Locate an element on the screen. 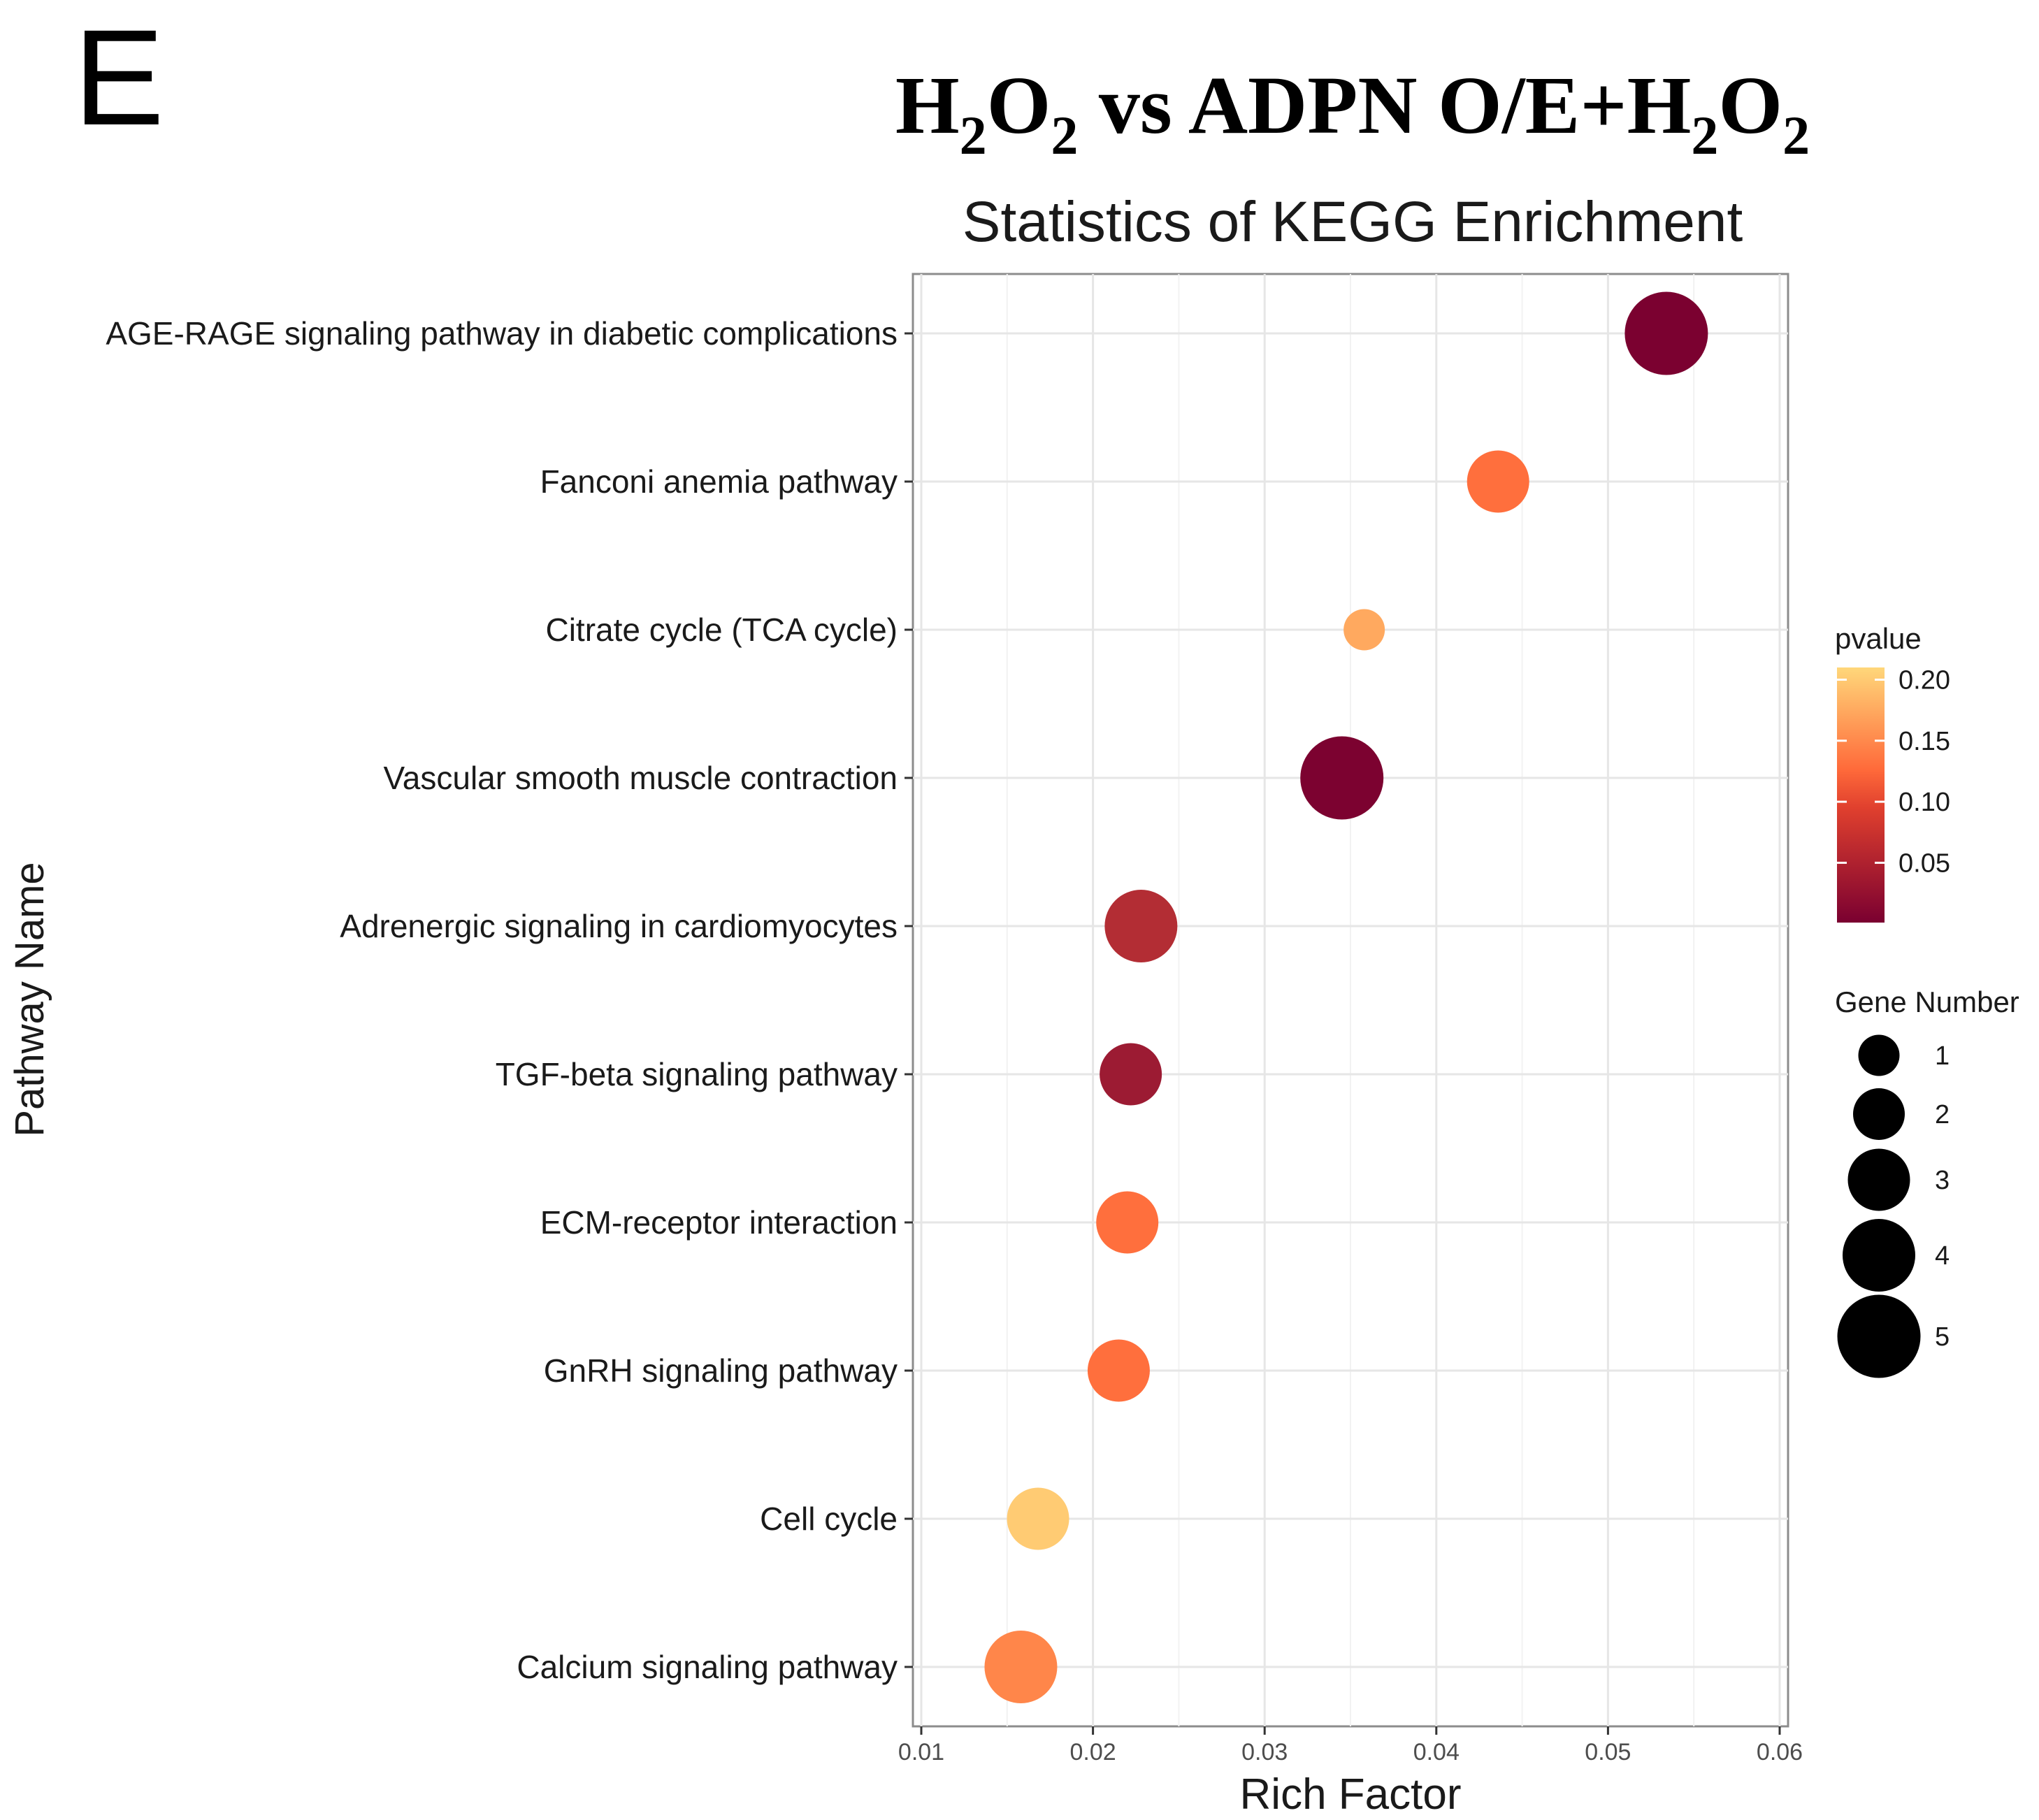 Image resolution: width=2039 pixels, height=1820 pixels. y-tick-label: ECM-receptor interaction is located at coordinates (719, 1223).